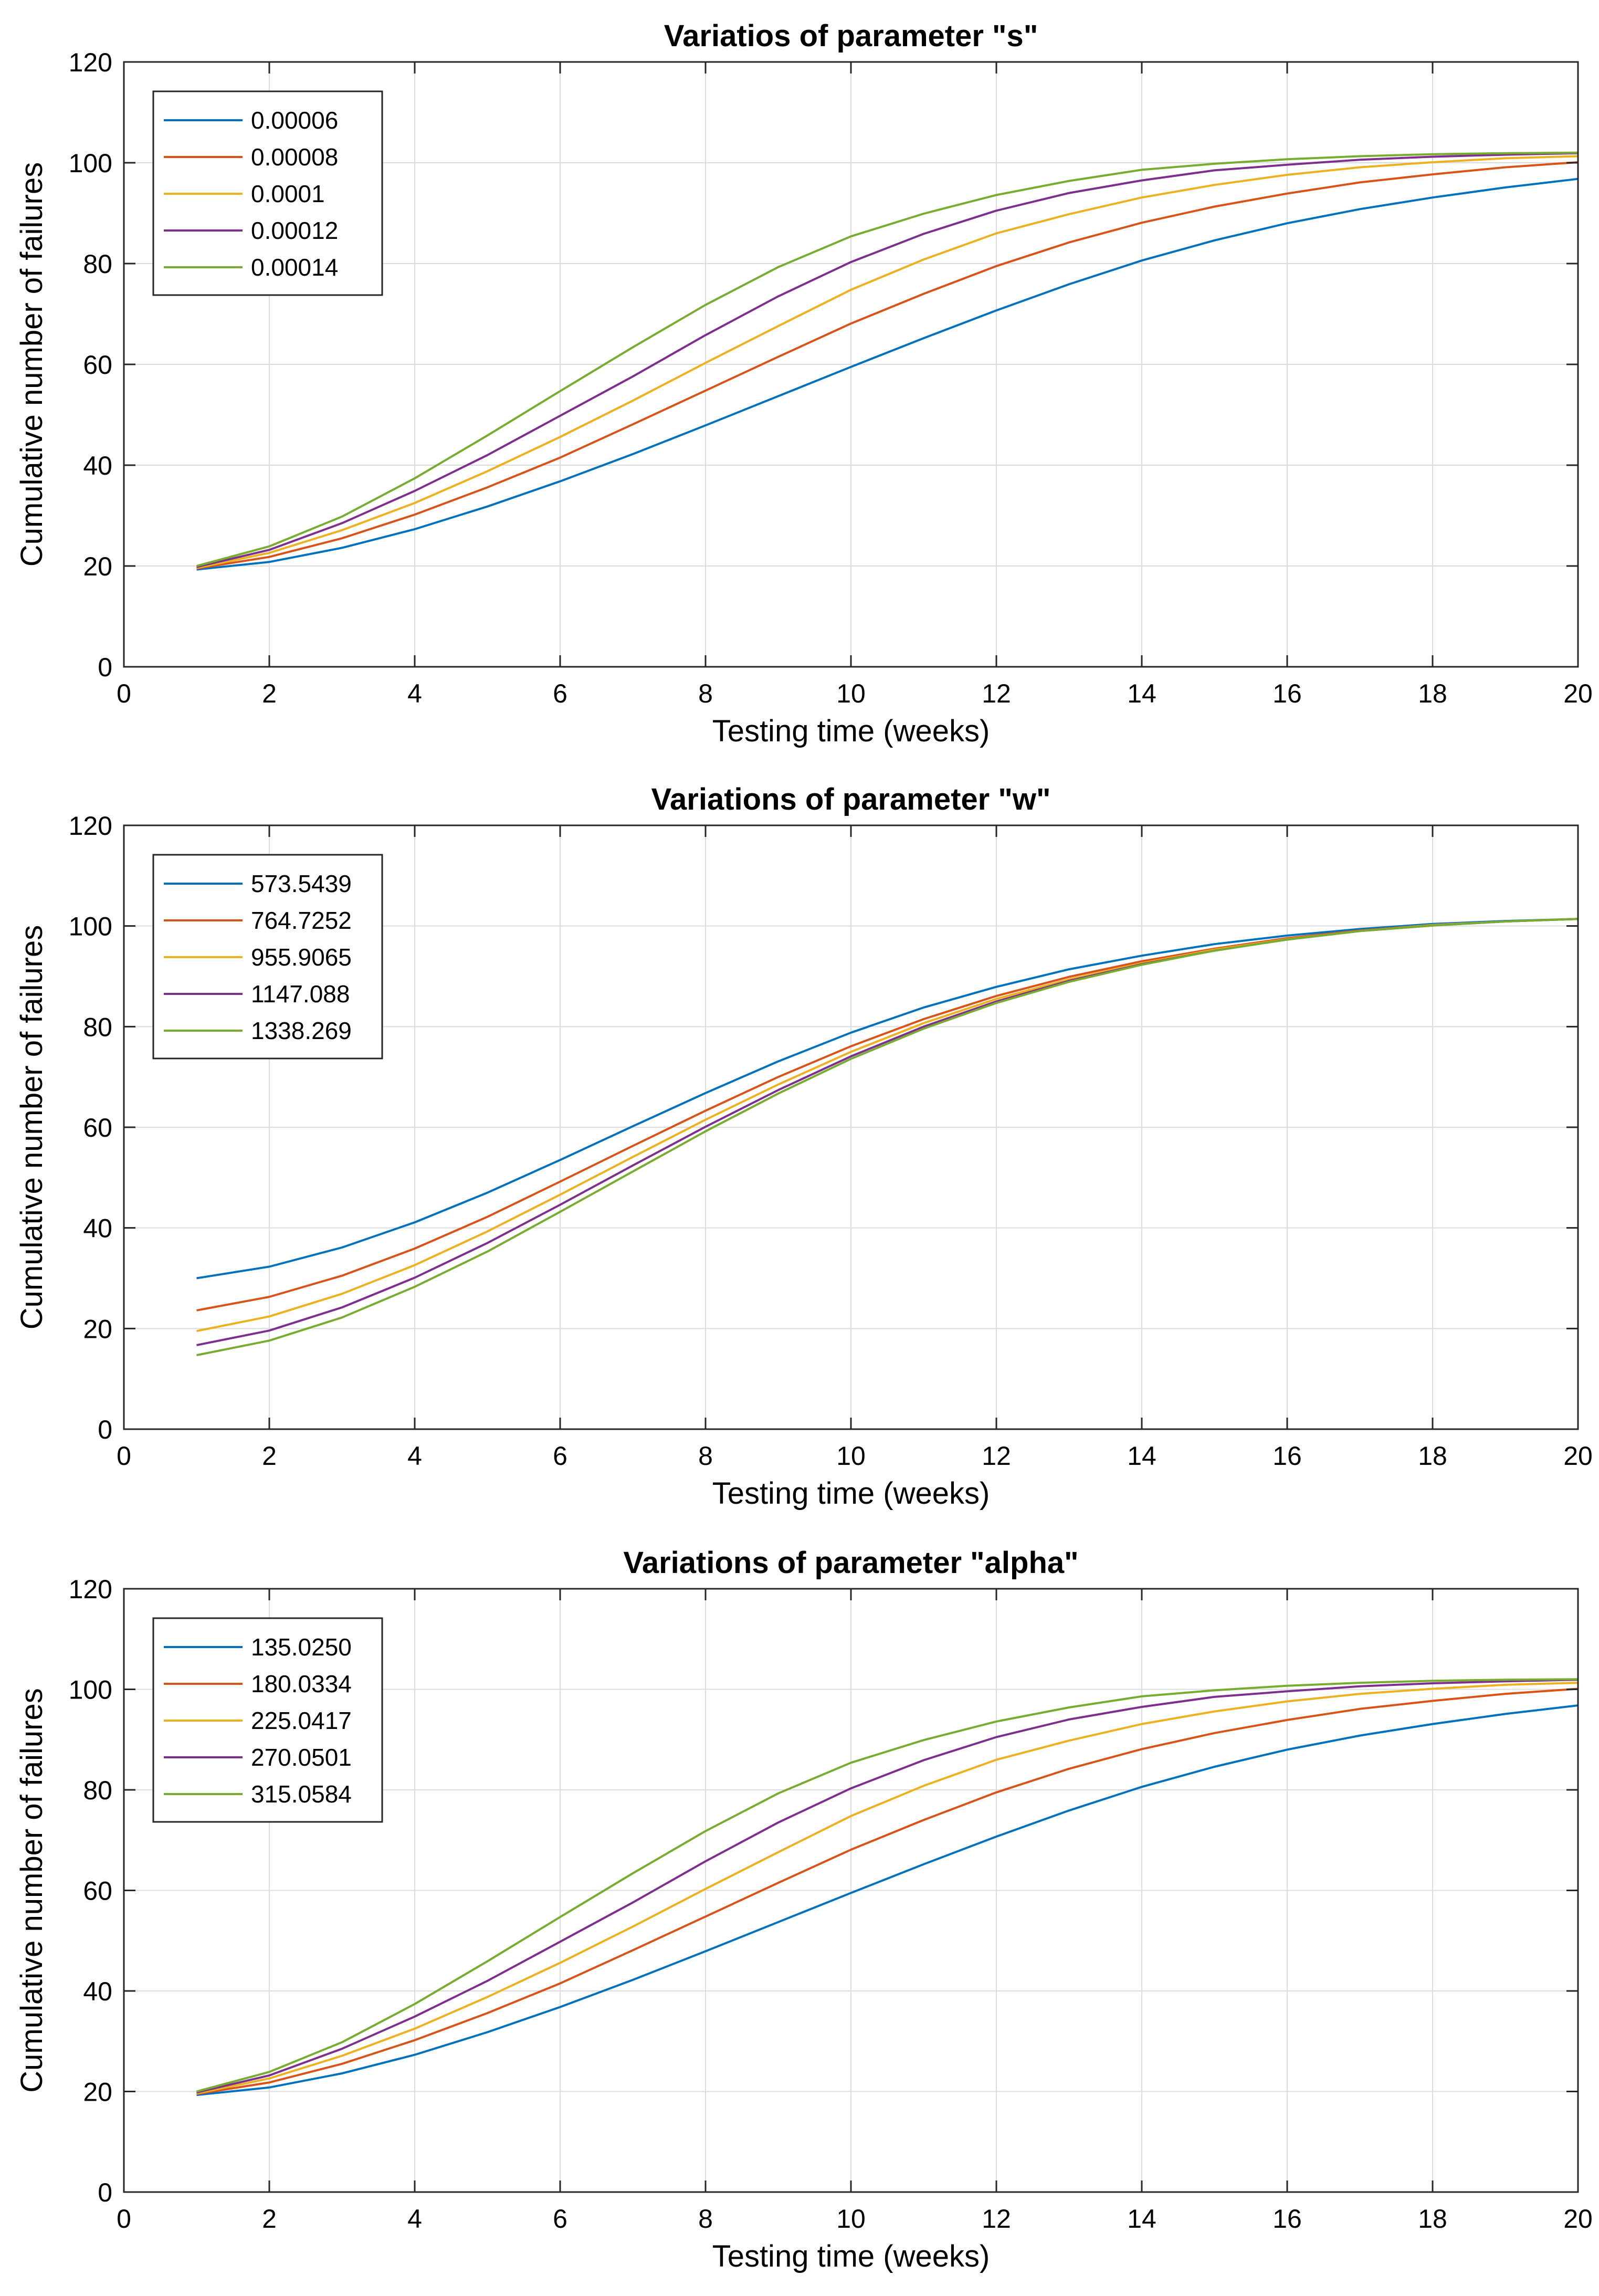 The image size is (1599, 2296). What do you see at coordinates (294, 230) in the screenshot?
I see `legend-label: 0.00012` at bounding box center [294, 230].